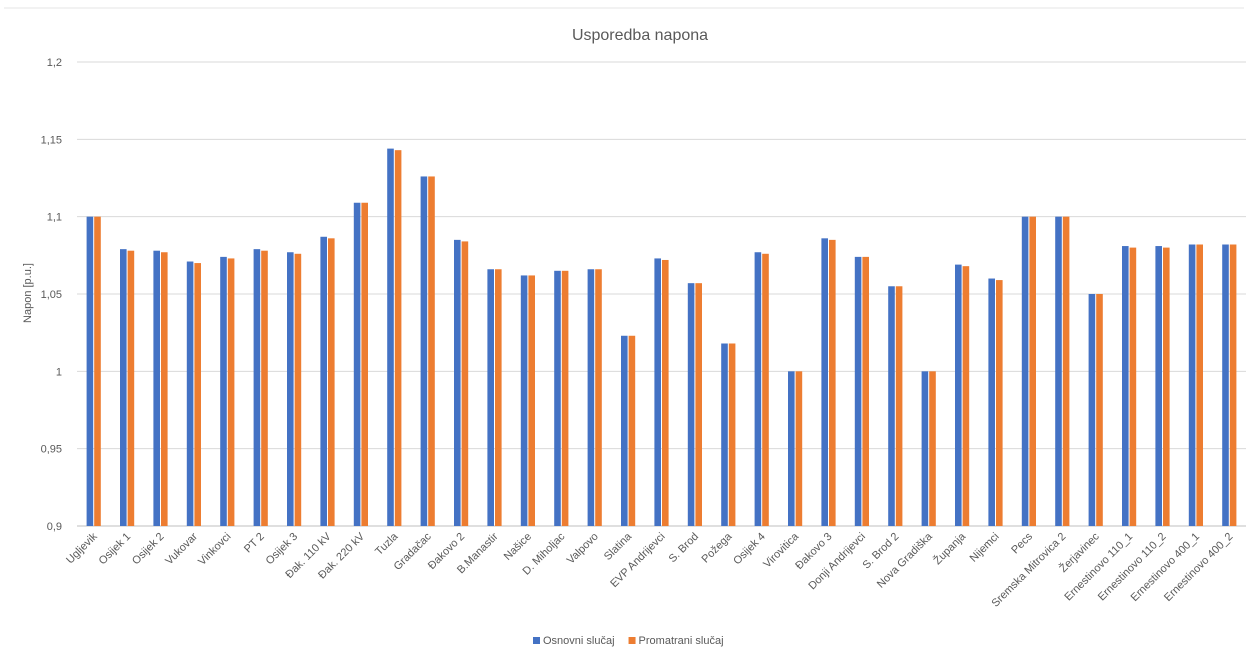 Image resolution: width=1248 pixels, height=662 pixels. I want to click on x-tick-label: Vinkovci, so click(214, 549).